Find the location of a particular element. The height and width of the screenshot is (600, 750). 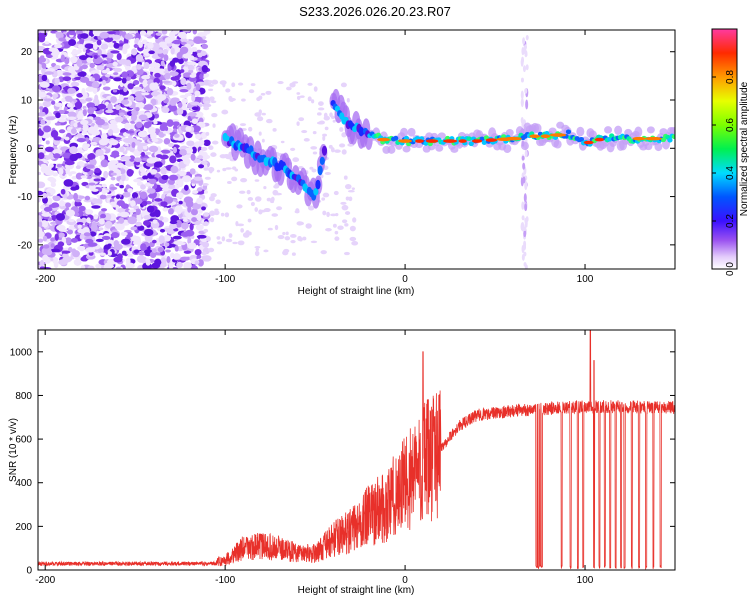

y-tick-label: 600 is located at coordinates (23, 440).